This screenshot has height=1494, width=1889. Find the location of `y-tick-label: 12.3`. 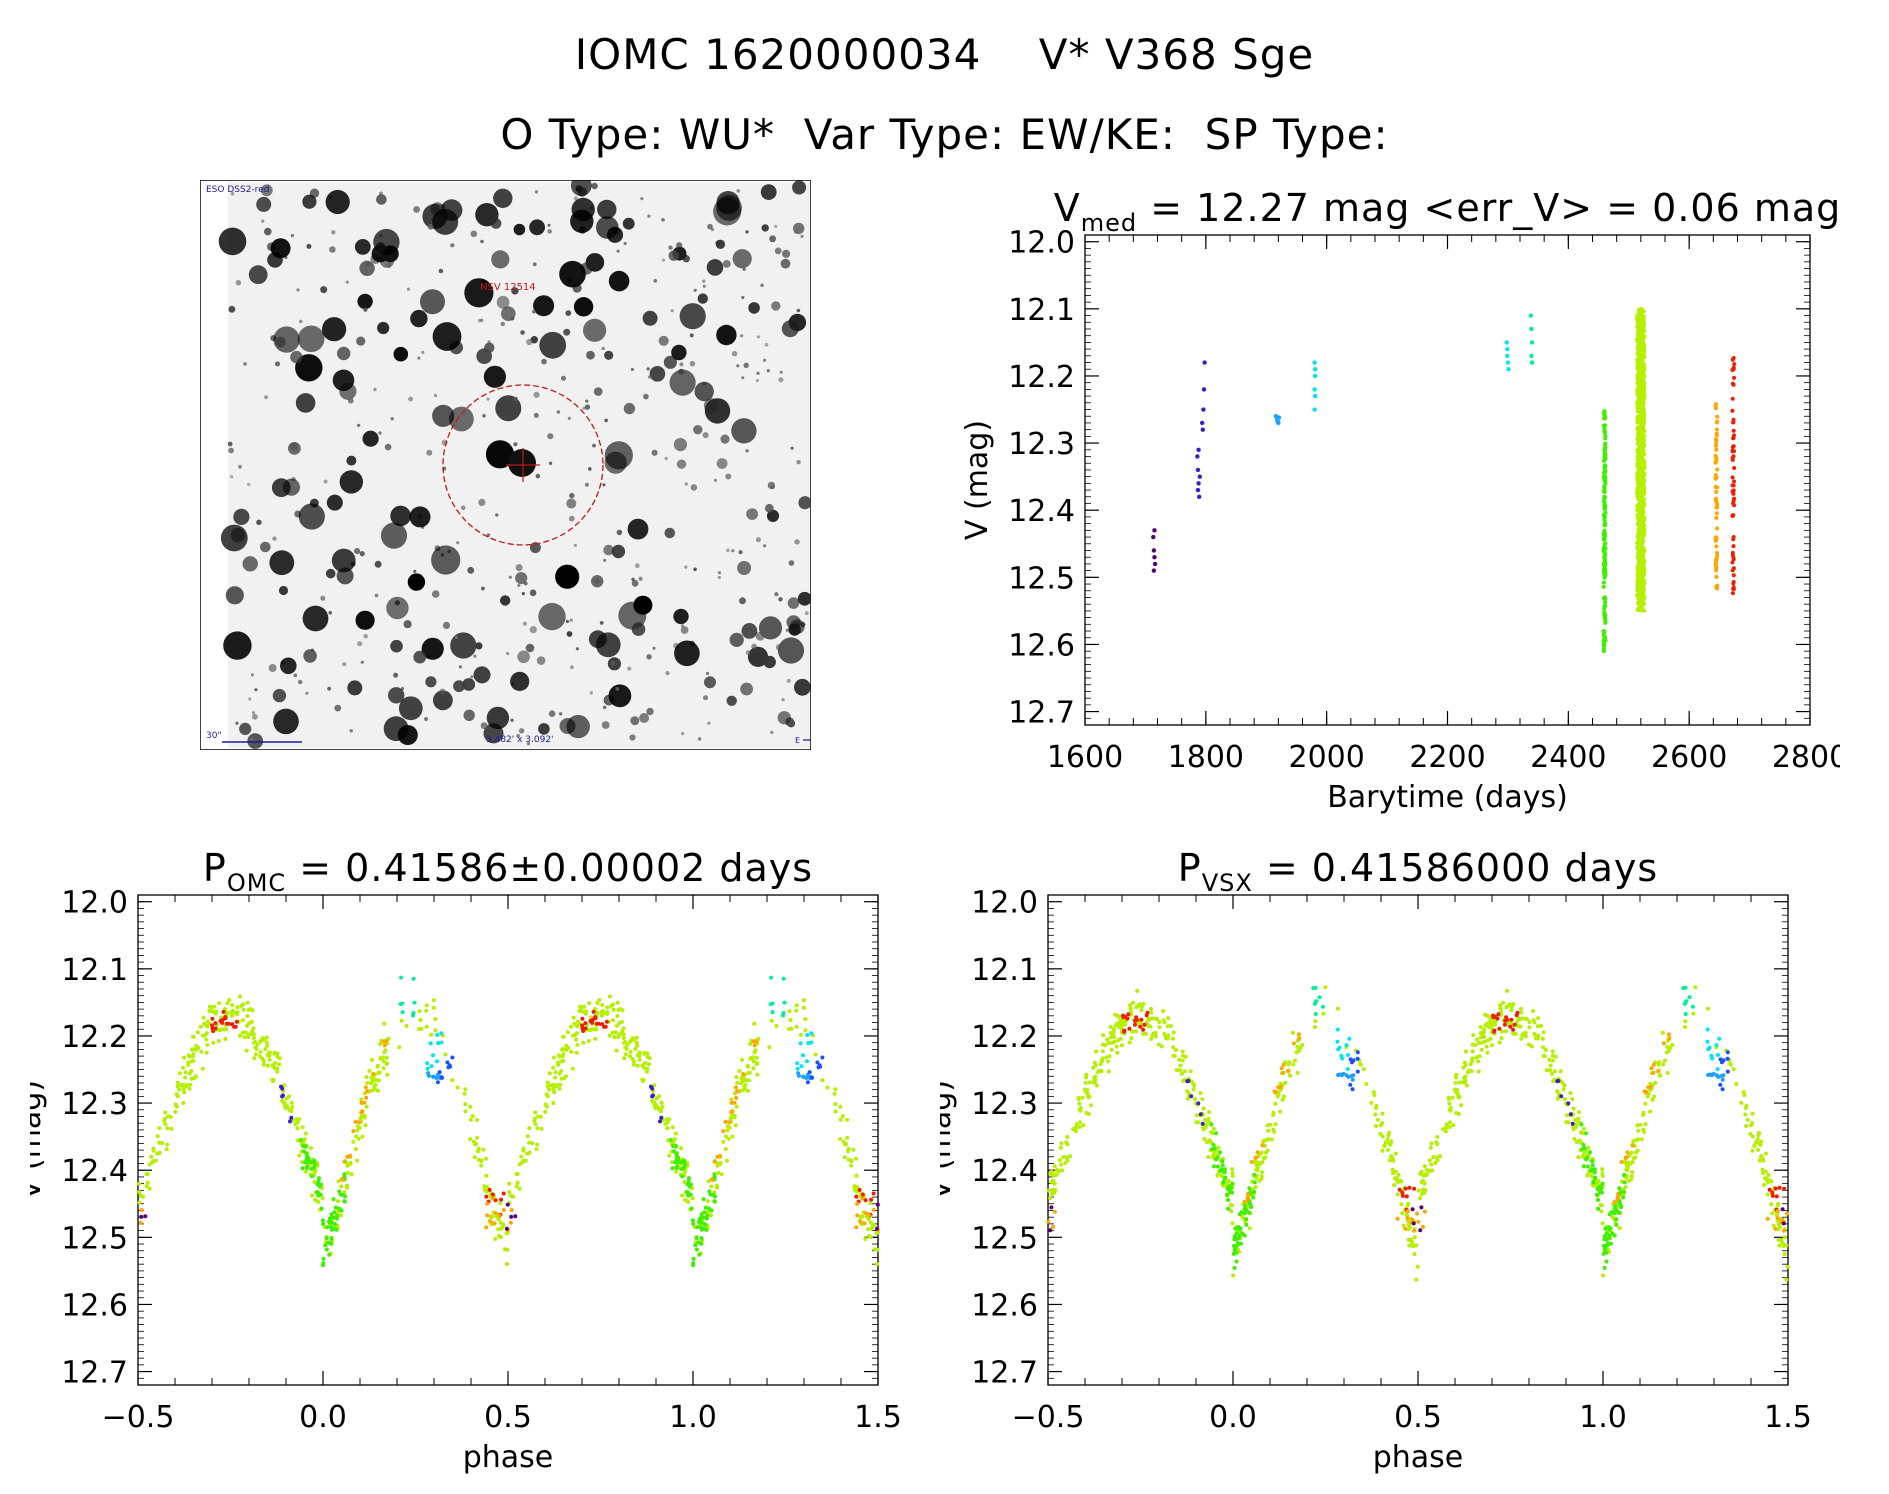

y-tick-label: 12.3 is located at coordinates (1041, 444).